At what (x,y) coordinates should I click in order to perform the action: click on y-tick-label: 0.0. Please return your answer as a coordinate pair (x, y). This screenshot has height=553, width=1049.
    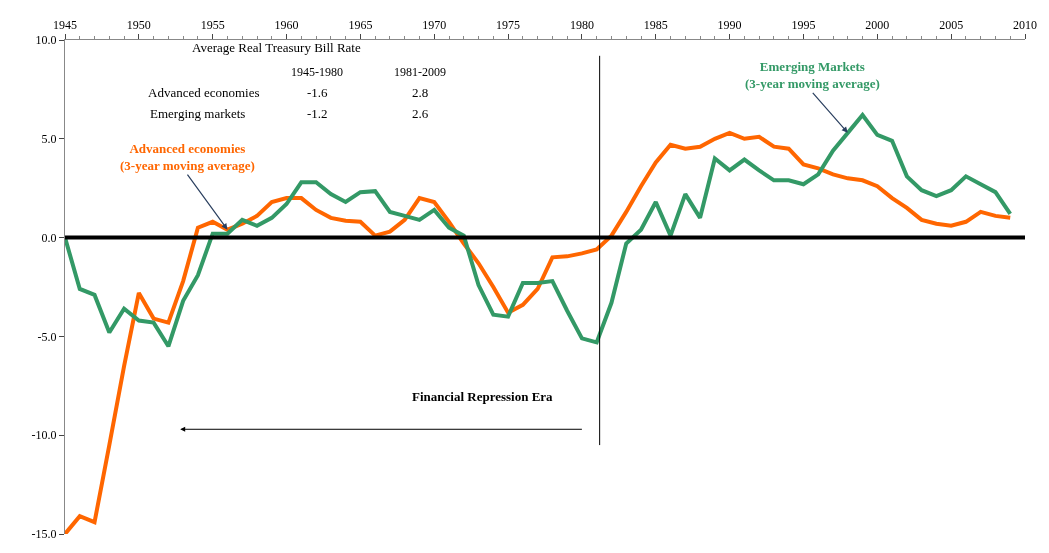
    Looking at the image, I should click on (49, 237).